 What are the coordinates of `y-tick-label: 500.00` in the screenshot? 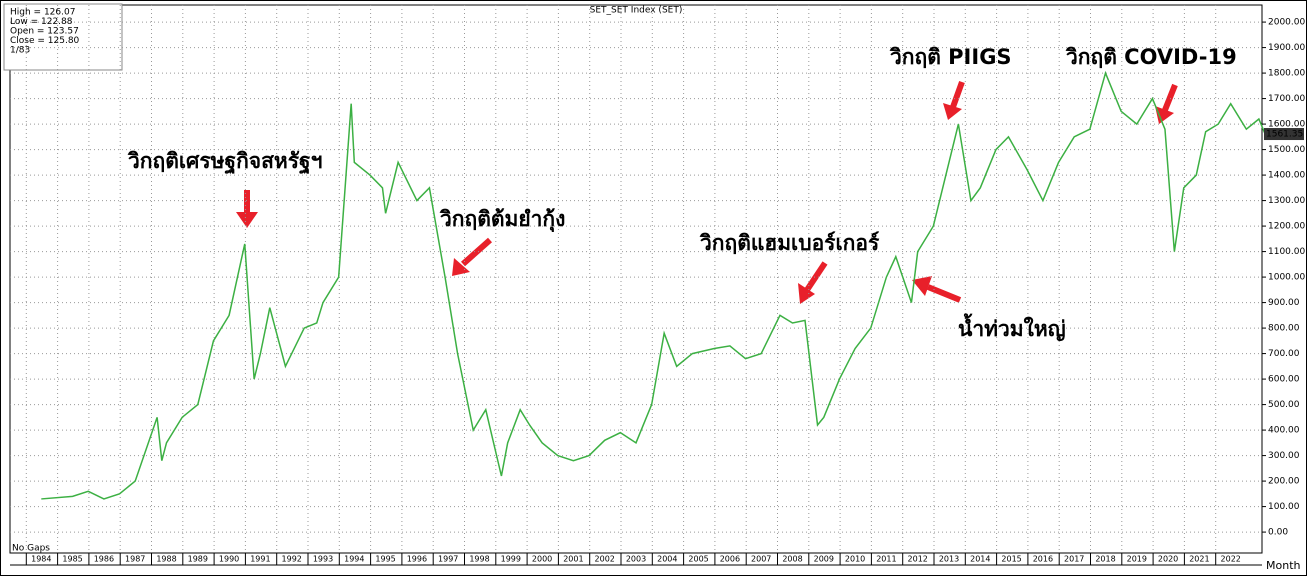 It's located at (1284, 405).